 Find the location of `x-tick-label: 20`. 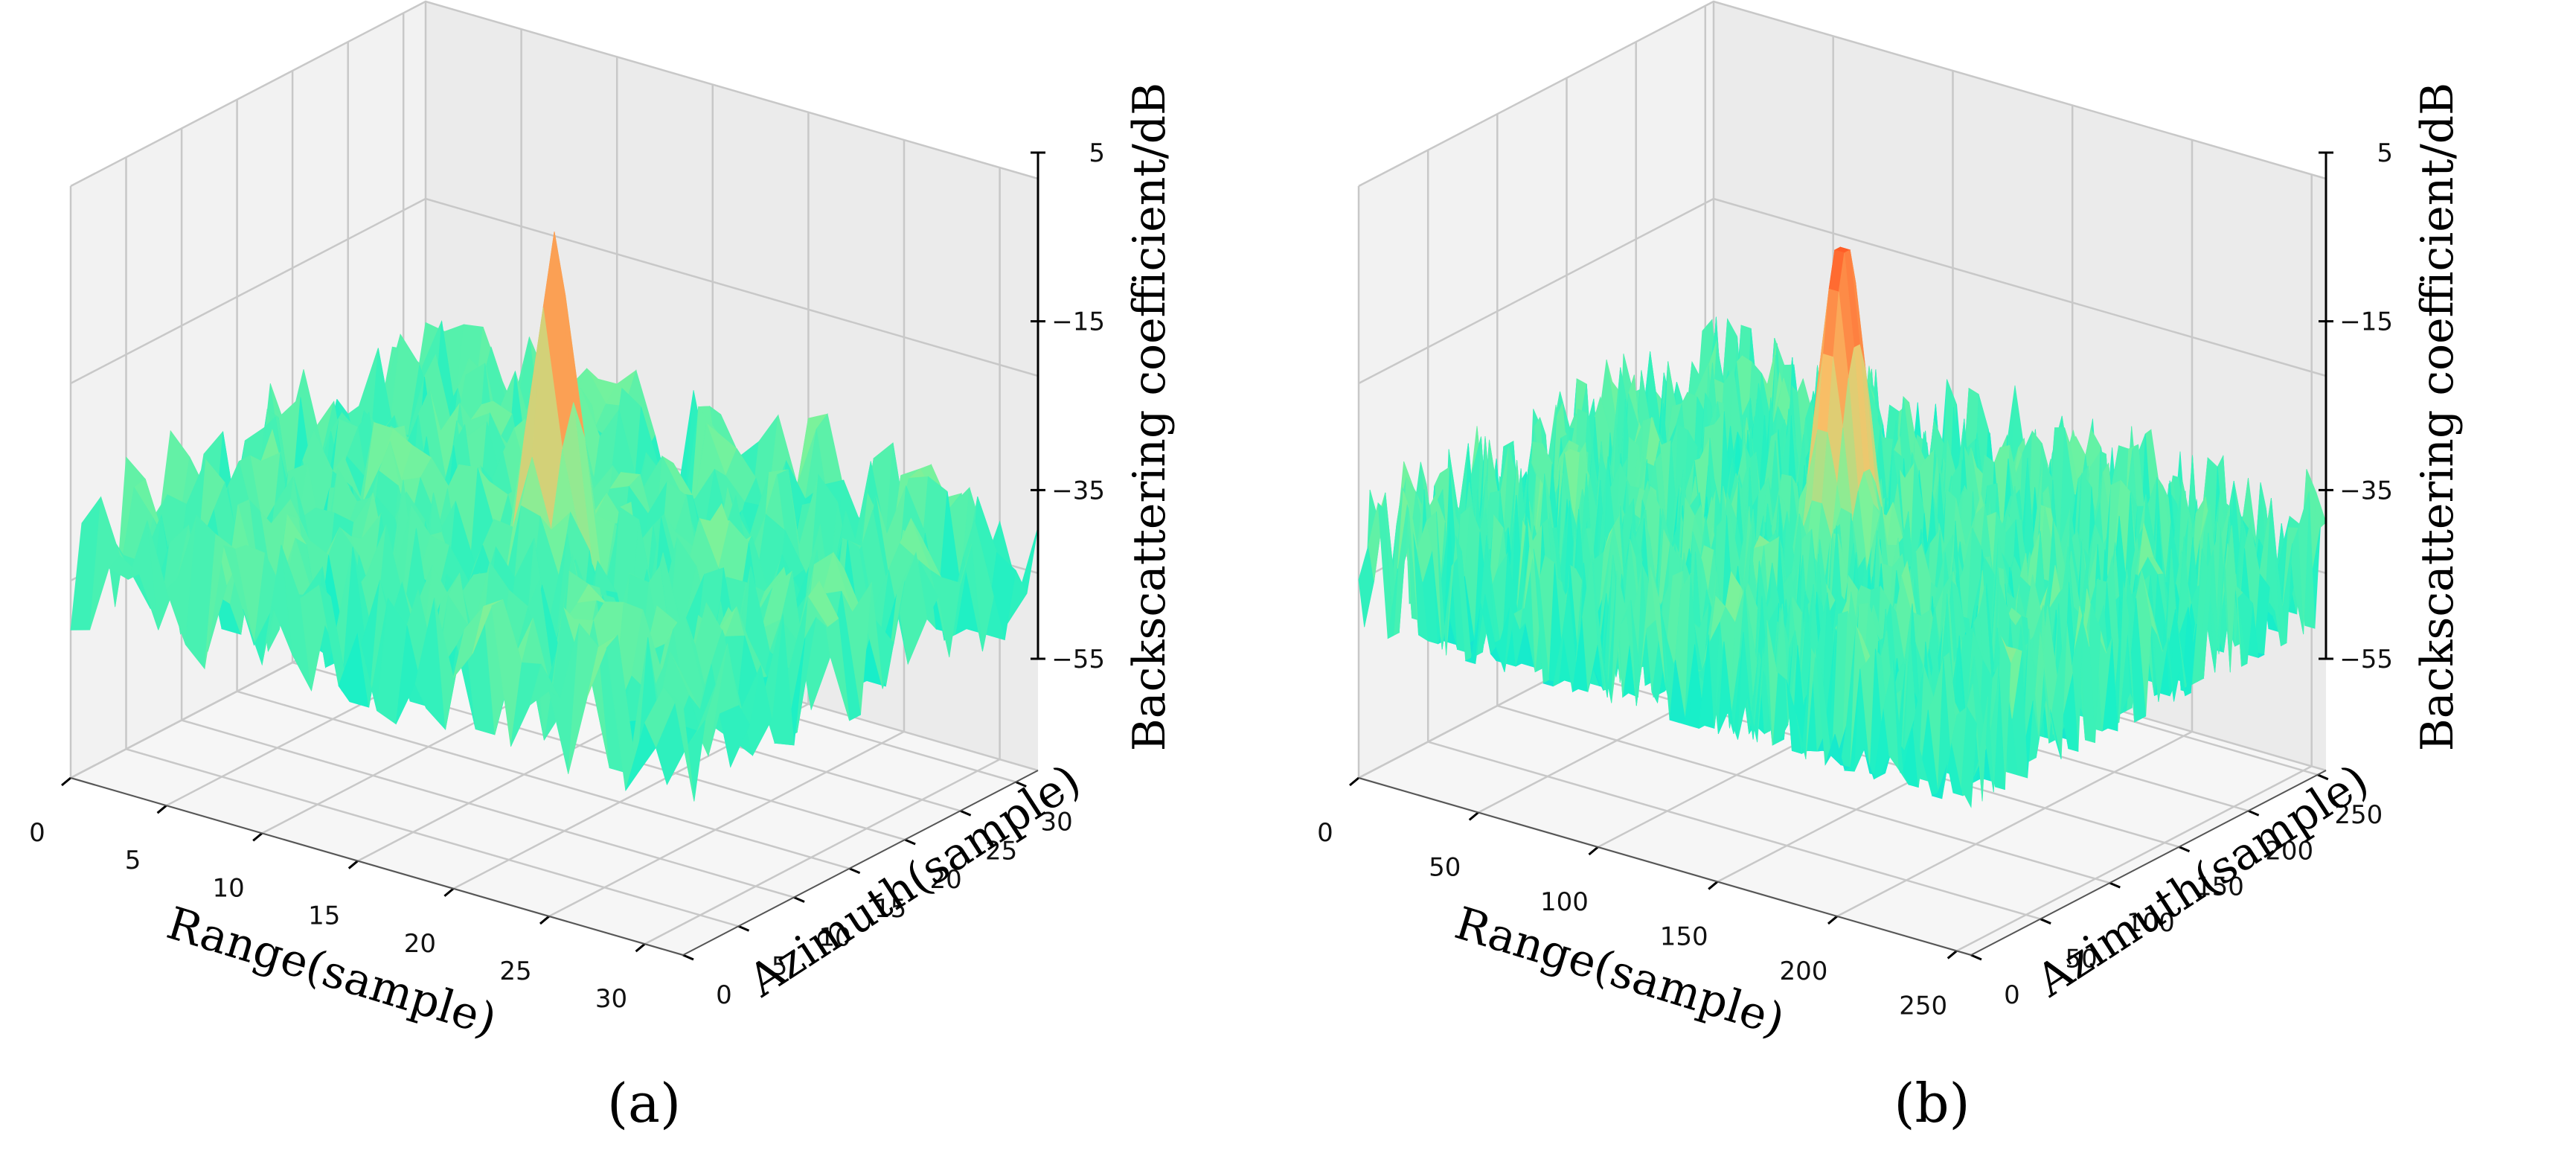

x-tick-label: 20 is located at coordinates (420, 944).